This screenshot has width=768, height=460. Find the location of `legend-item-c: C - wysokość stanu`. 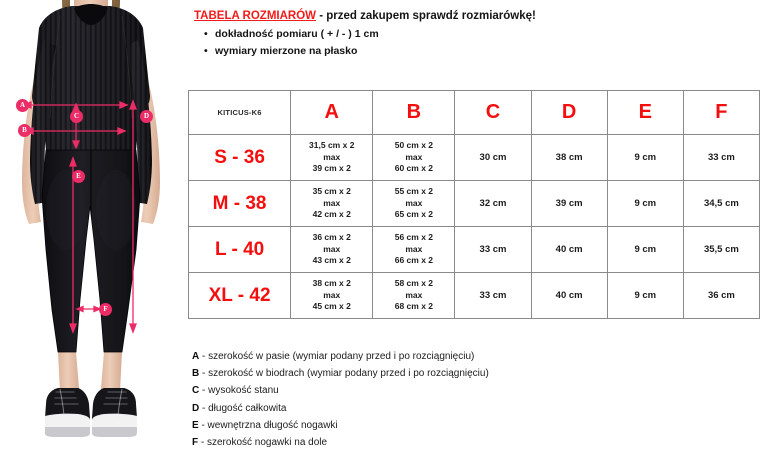

legend-item-c: C - wysokość stanu is located at coordinates (340, 390).